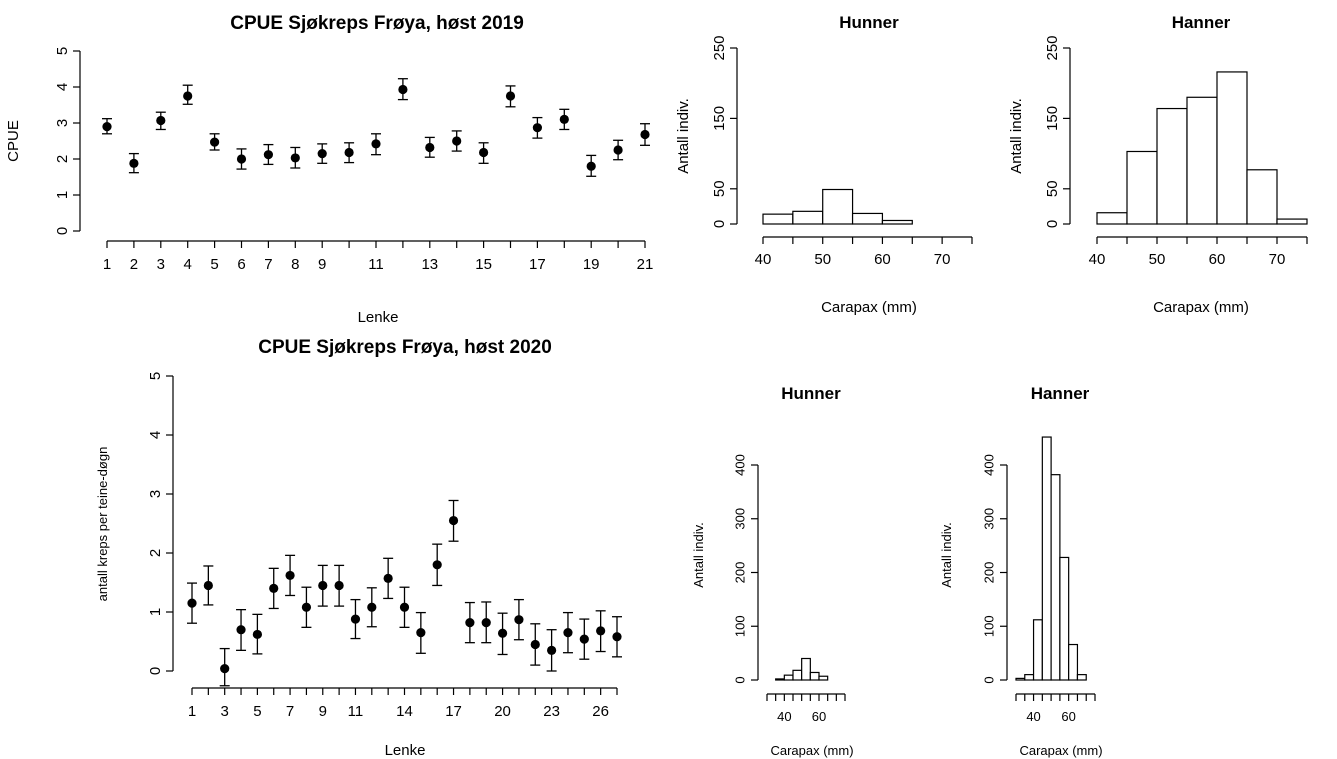 The image size is (1337, 759). What do you see at coordinates (161, 264) in the screenshot?
I see `cpue-2019-xtick-label: 3` at bounding box center [161, 264].